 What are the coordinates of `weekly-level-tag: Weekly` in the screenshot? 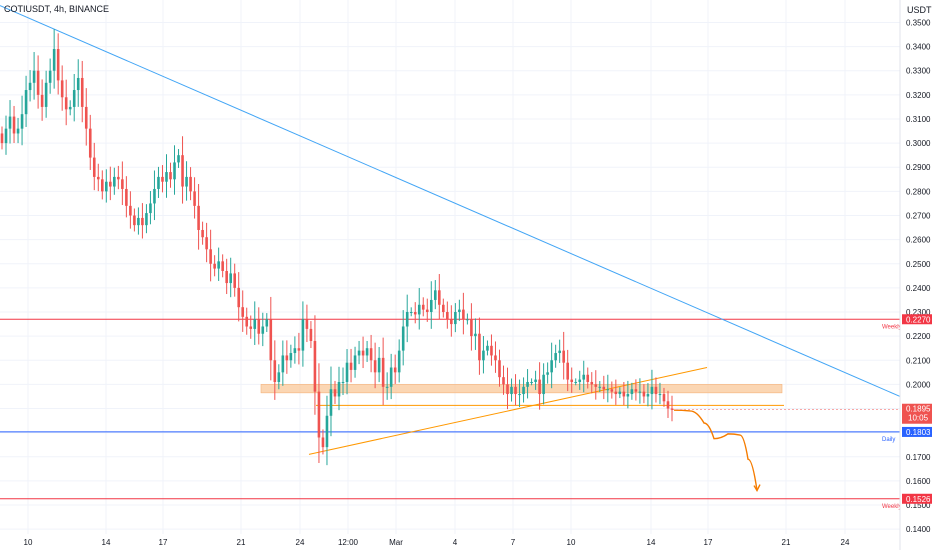 It's located at (892, 507).